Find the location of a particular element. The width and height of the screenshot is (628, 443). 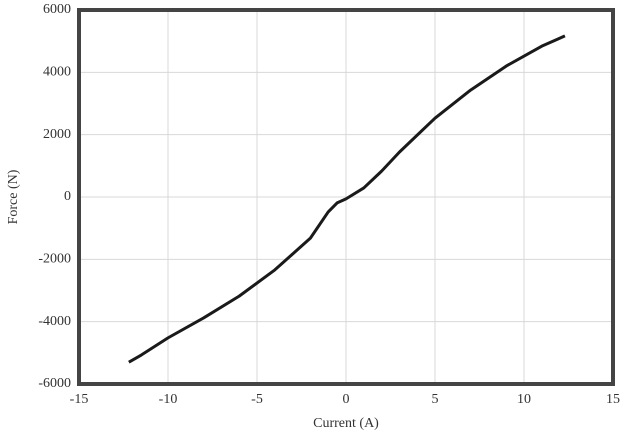

y-tick-label: 2000 is located at coordinates (57, 134).